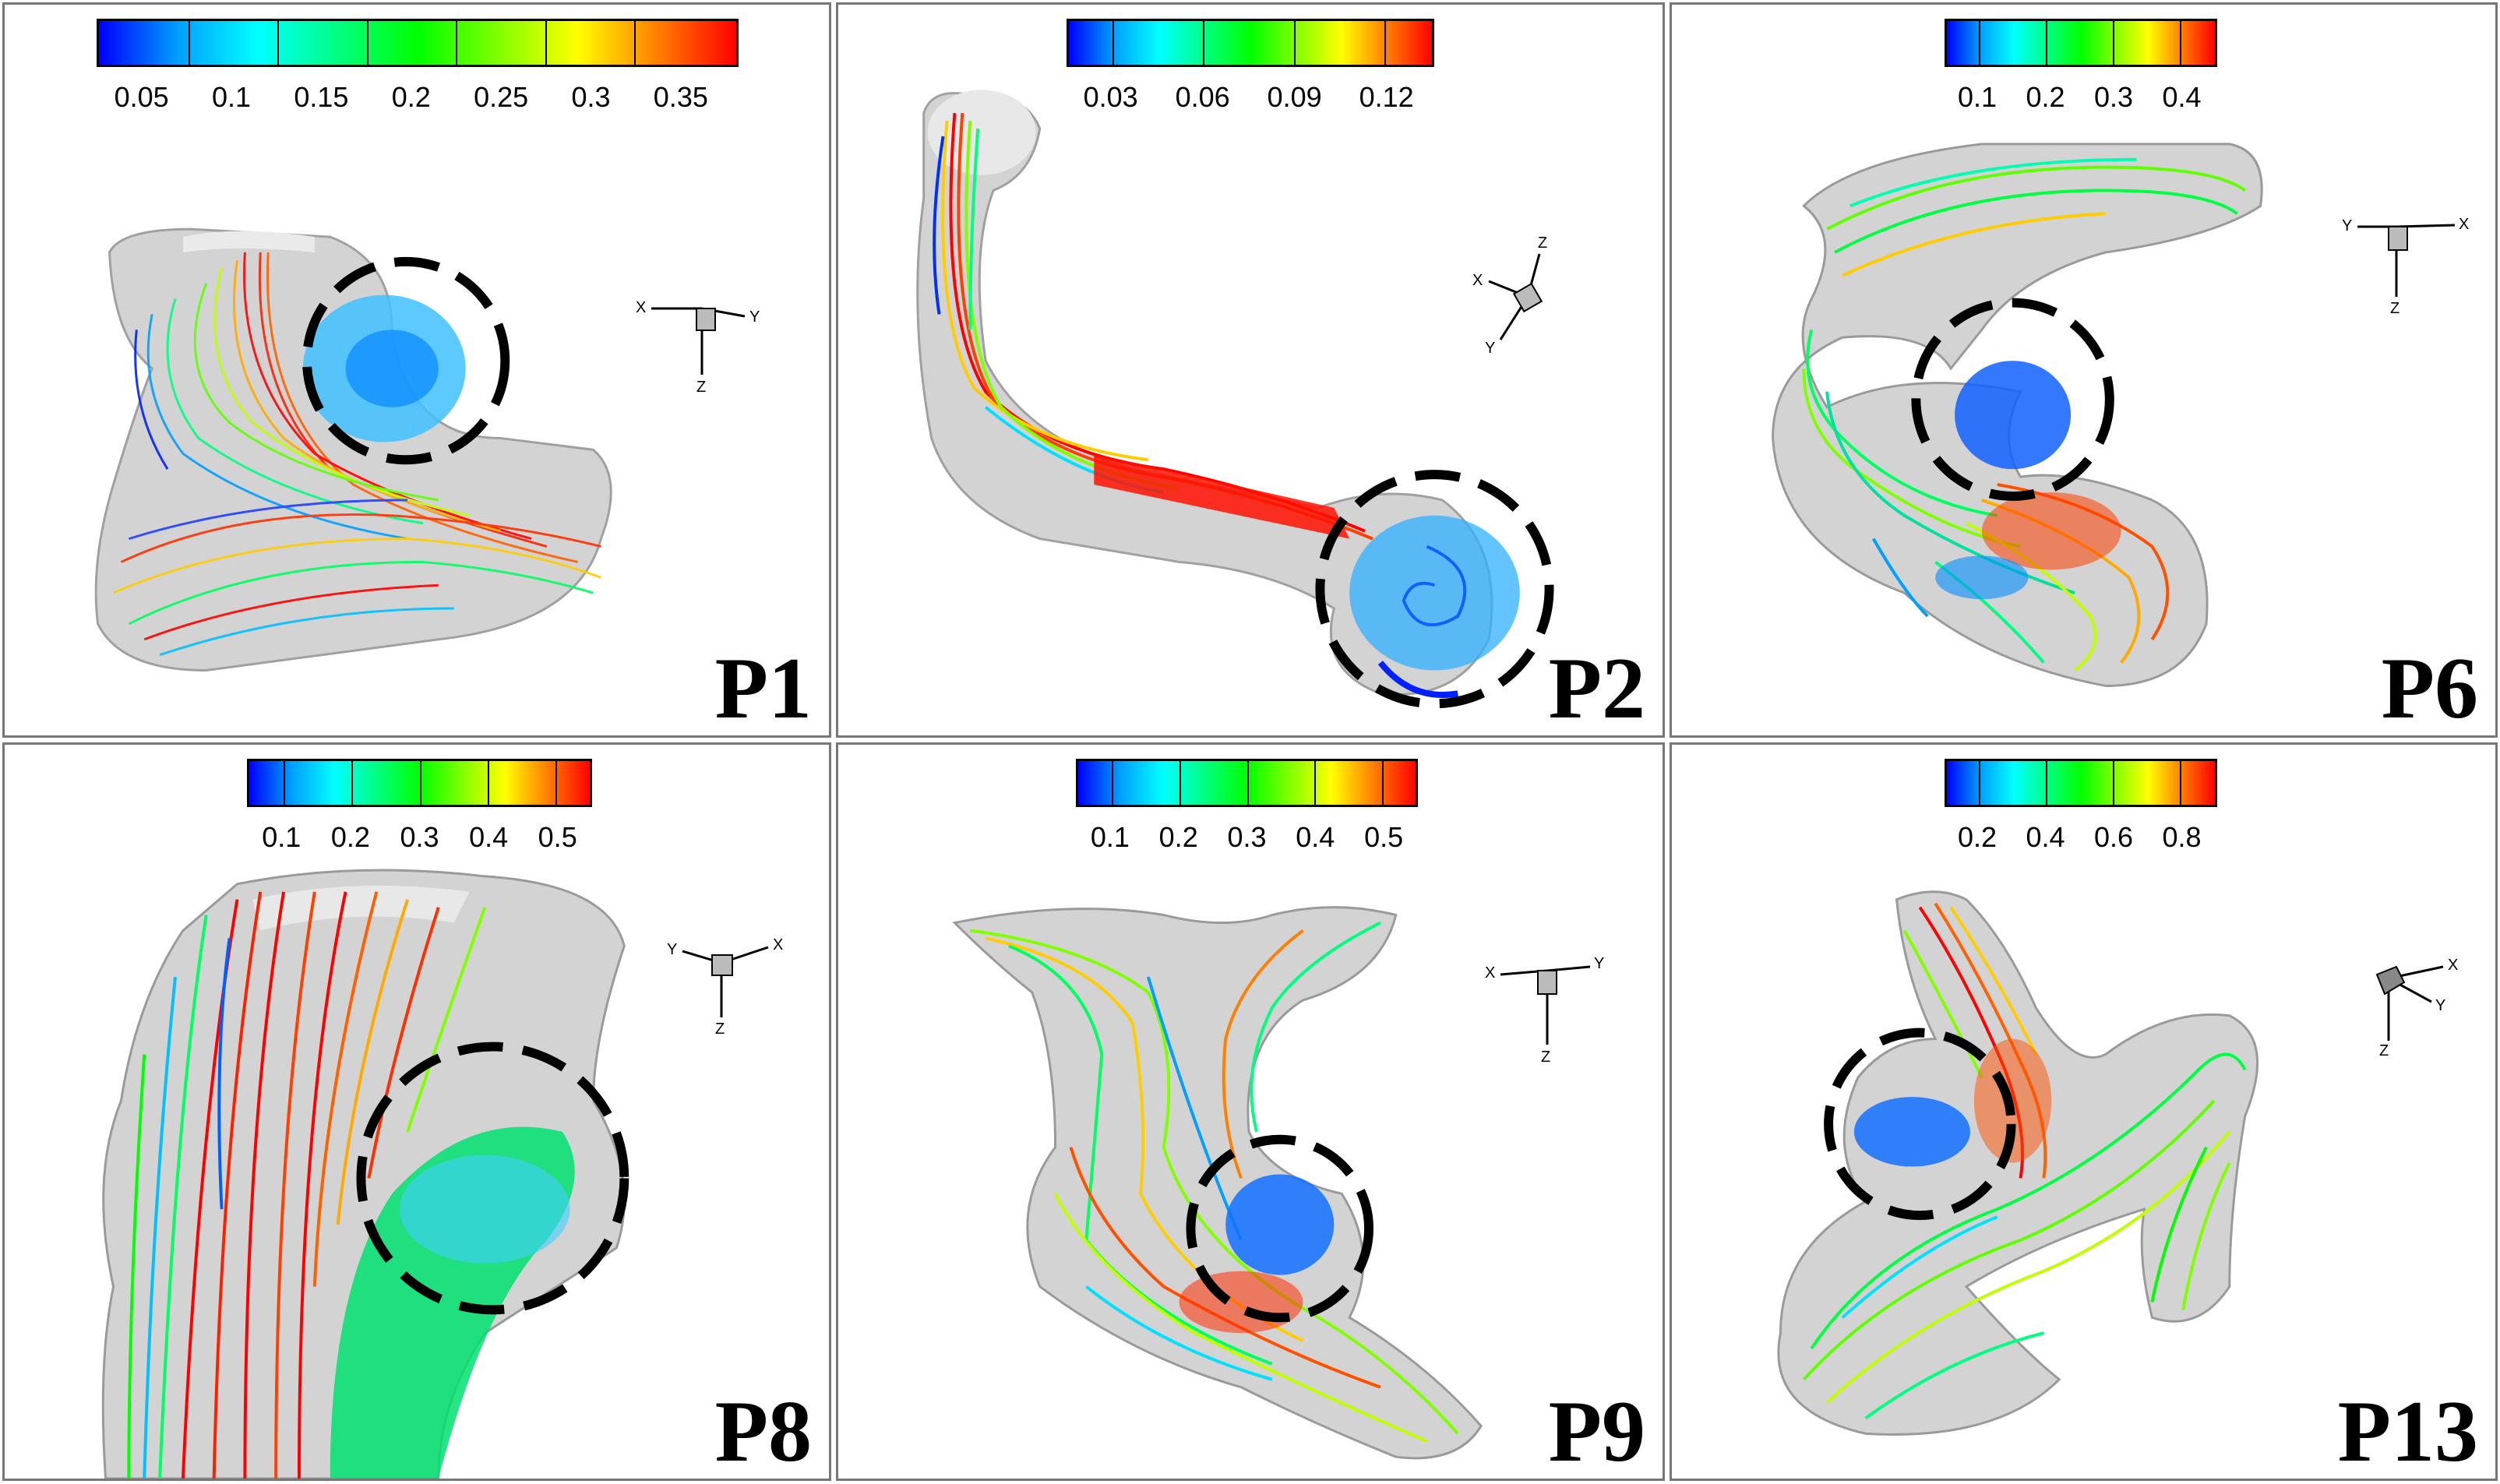  Describe the element at coordinates (418, 43) in the screenshot. I see `colorbar-p1` at that location.